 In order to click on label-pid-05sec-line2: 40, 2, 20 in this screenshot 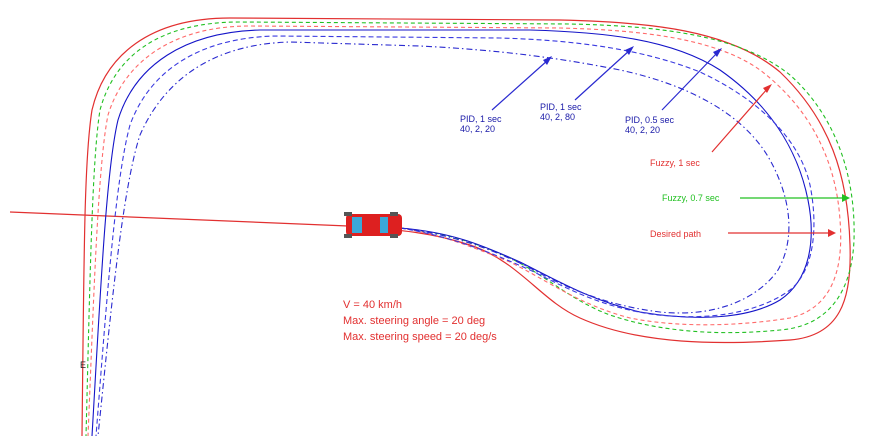, I will do `click(642, 130)`.